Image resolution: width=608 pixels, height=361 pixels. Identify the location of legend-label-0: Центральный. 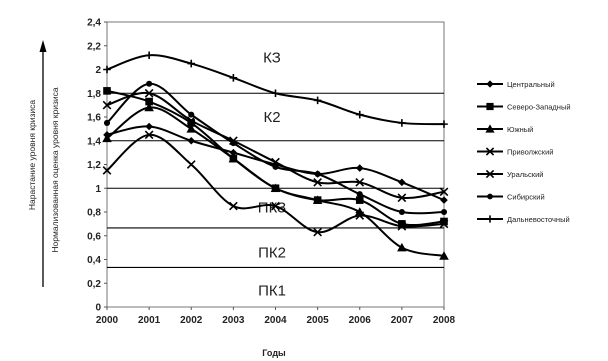
(531, 84).